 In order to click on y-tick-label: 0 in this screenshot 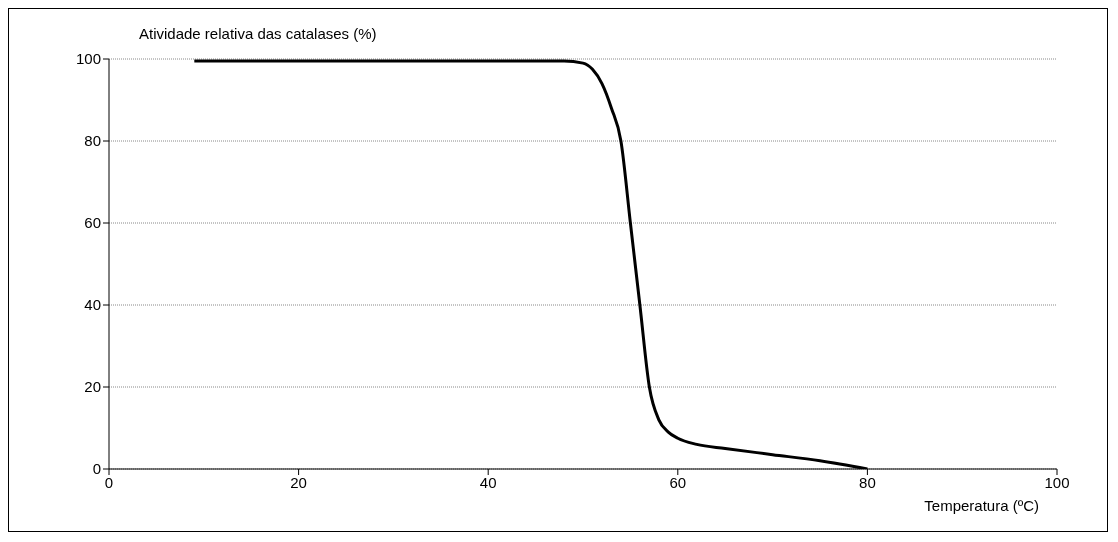, I will do `click(96, 469)`.